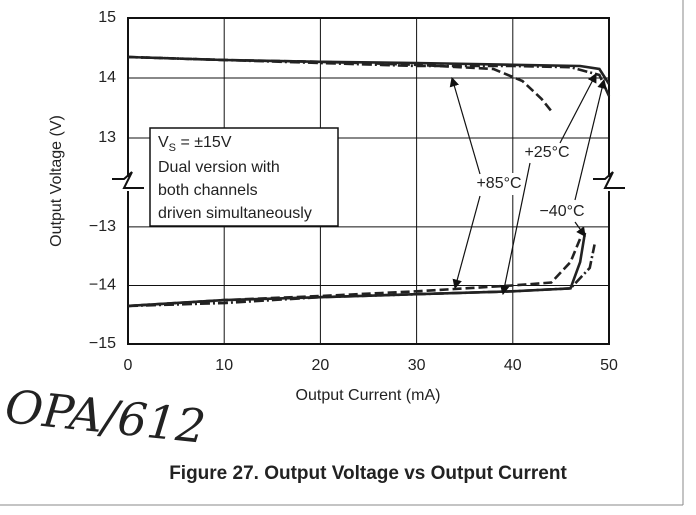  What do you see at coordinates (106, 416) in the screenshot?
I see `handwriting: OPA/612` at bounding box center [106, 416].